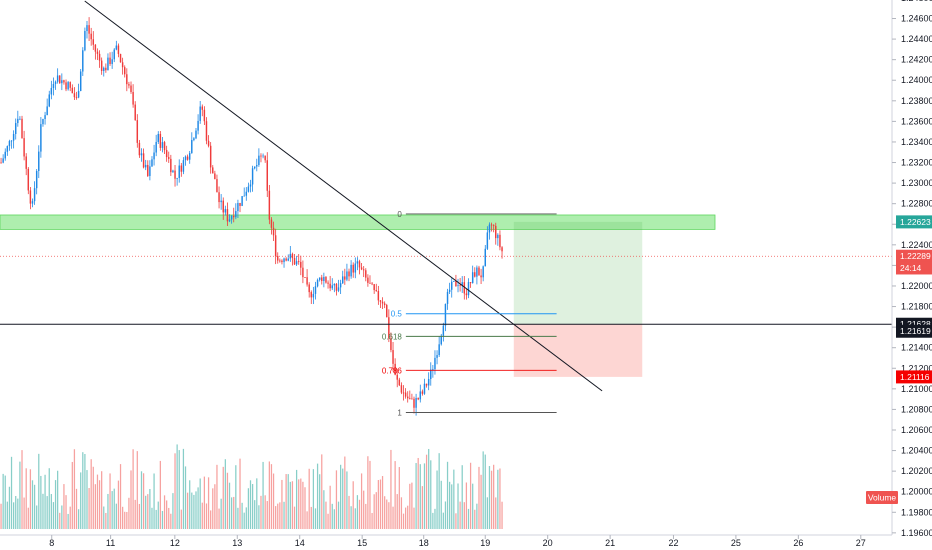 This screenshot has height=550, width=932. What do you see at coordinates (485, 543) in the screenshot?
I see `time-tick-label: 19` at bounding box center [485, 543].